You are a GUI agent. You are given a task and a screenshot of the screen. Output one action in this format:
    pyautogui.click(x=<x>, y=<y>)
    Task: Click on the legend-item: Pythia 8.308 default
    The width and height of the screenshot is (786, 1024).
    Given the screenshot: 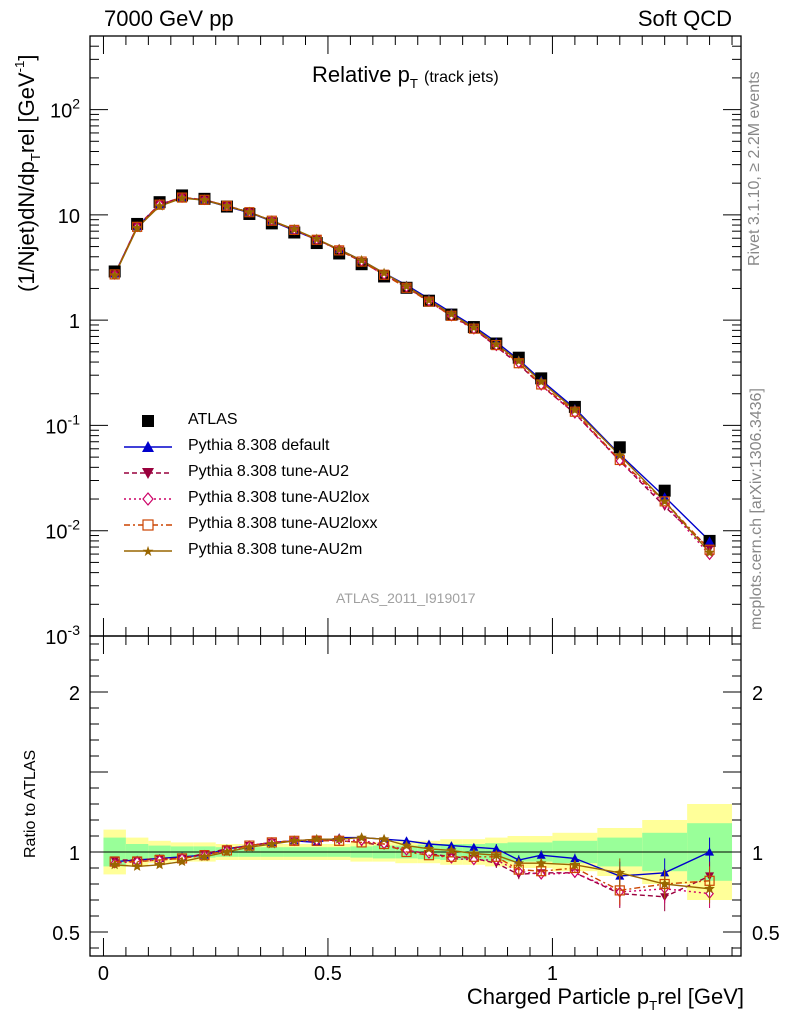 What is the action you would take?
    pyautogui.click(x=222, y=447)
    